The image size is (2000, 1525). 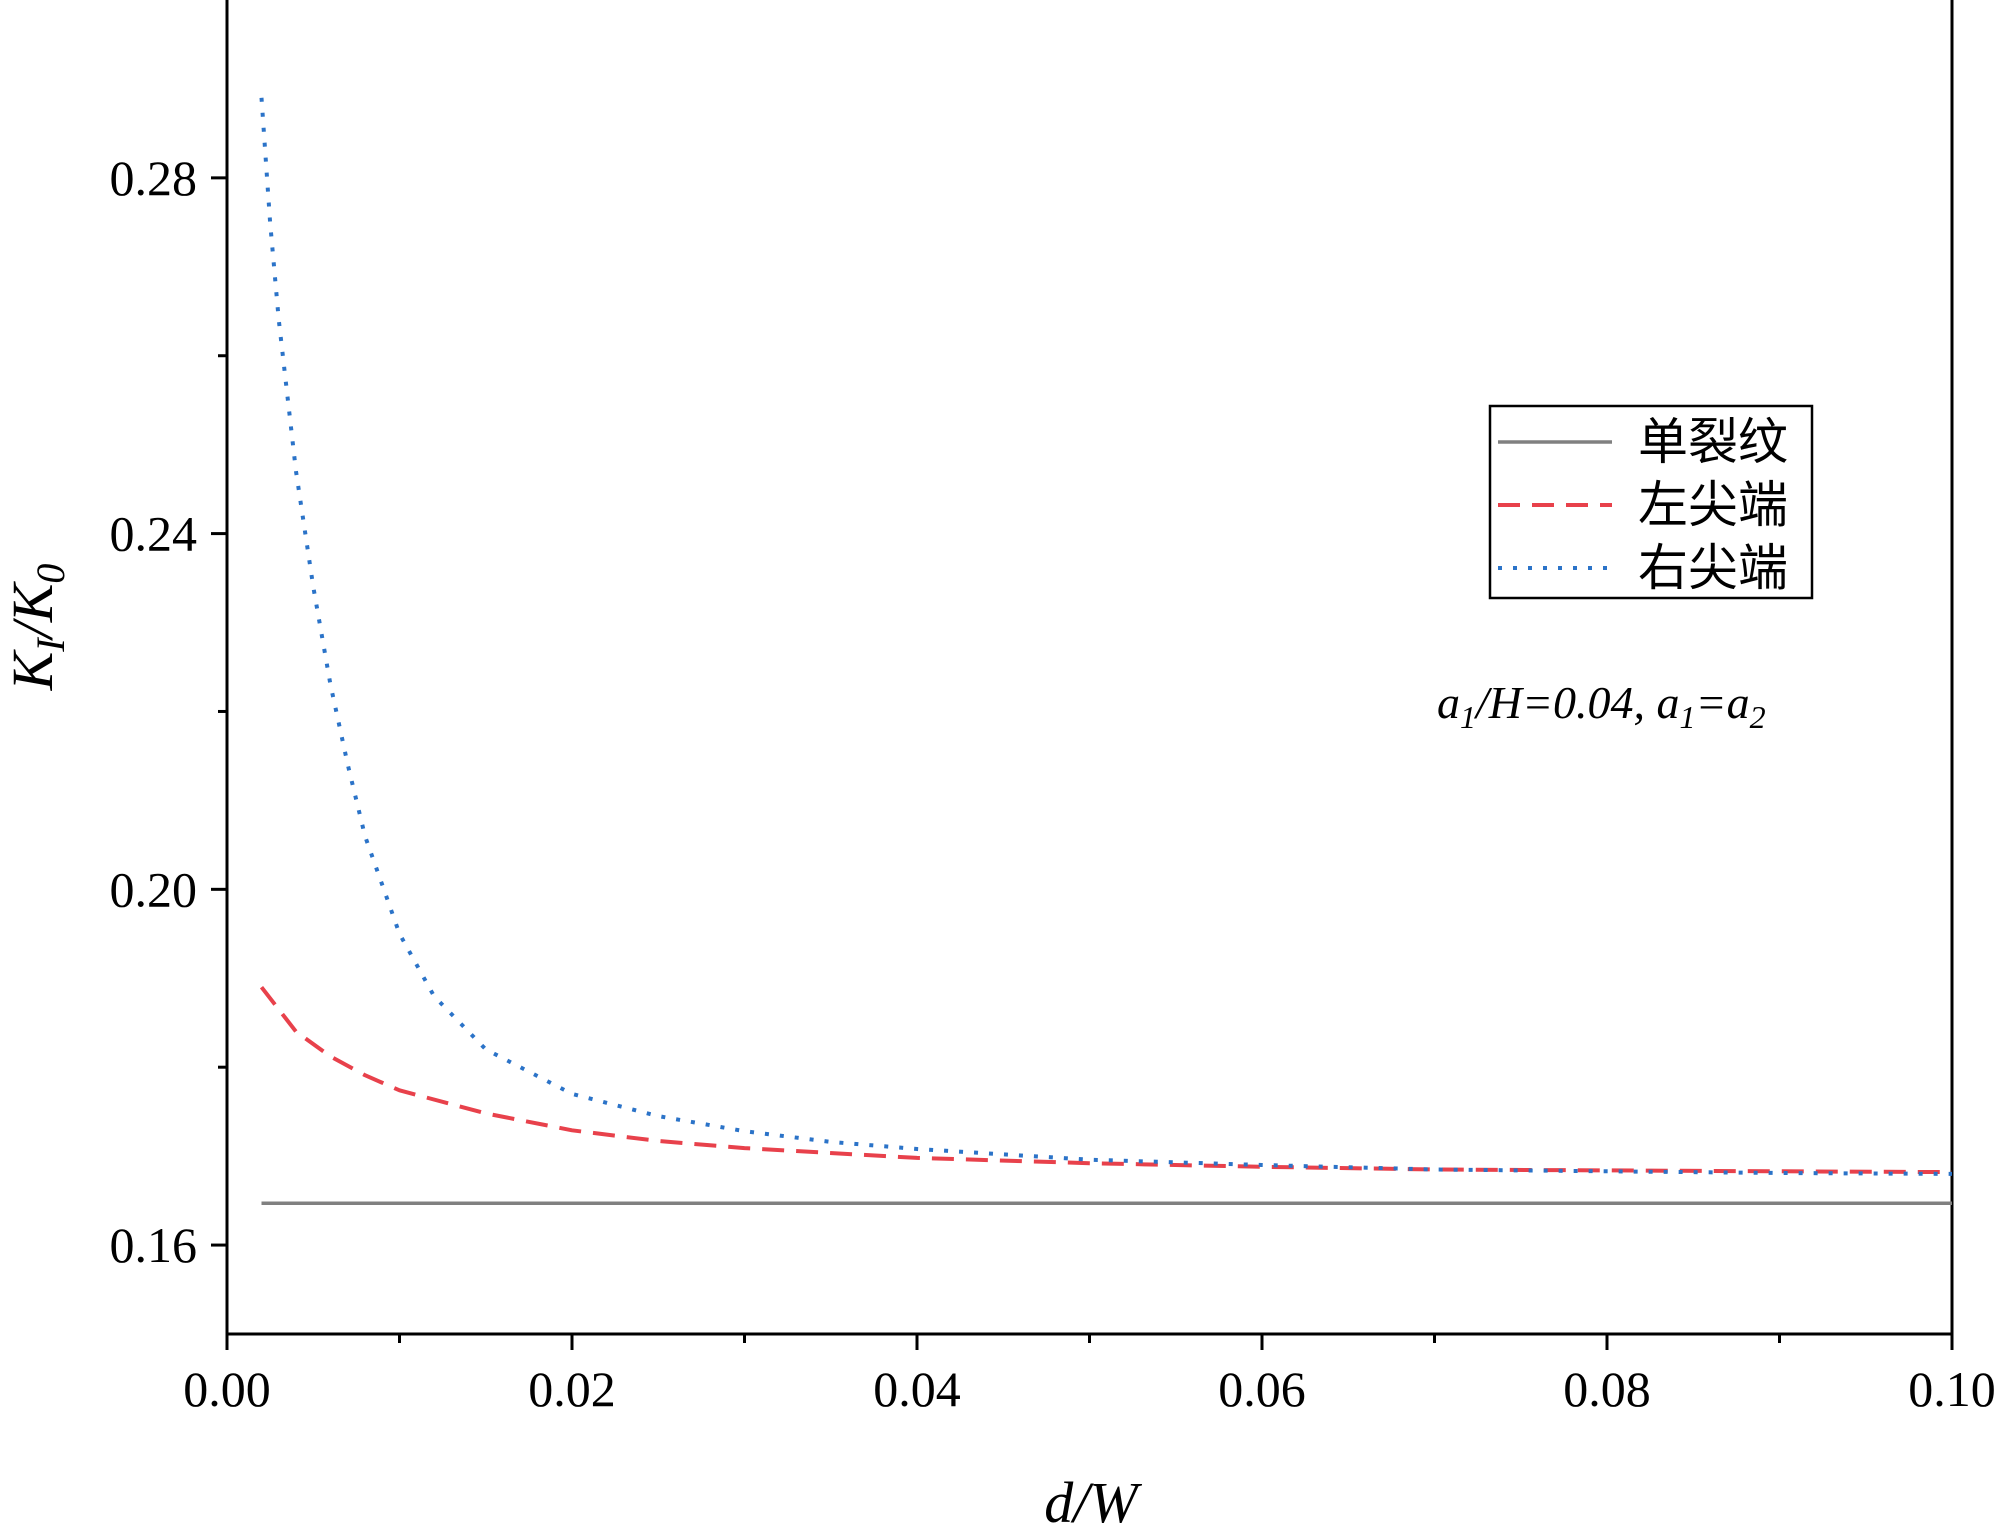 What do you see at coordinates (1093, 1497) in the screenshot?
I see `x-axis-label: d/W` at bounding box center [1093, 1497].